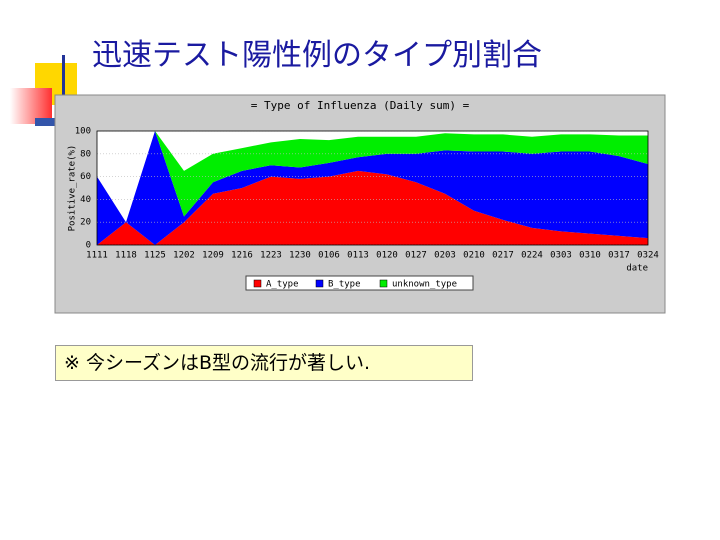  What do you see at coordinates (126, 256) in the screenshot?
I see `x-tick-label: 1118` at bounding box center [126, 256].